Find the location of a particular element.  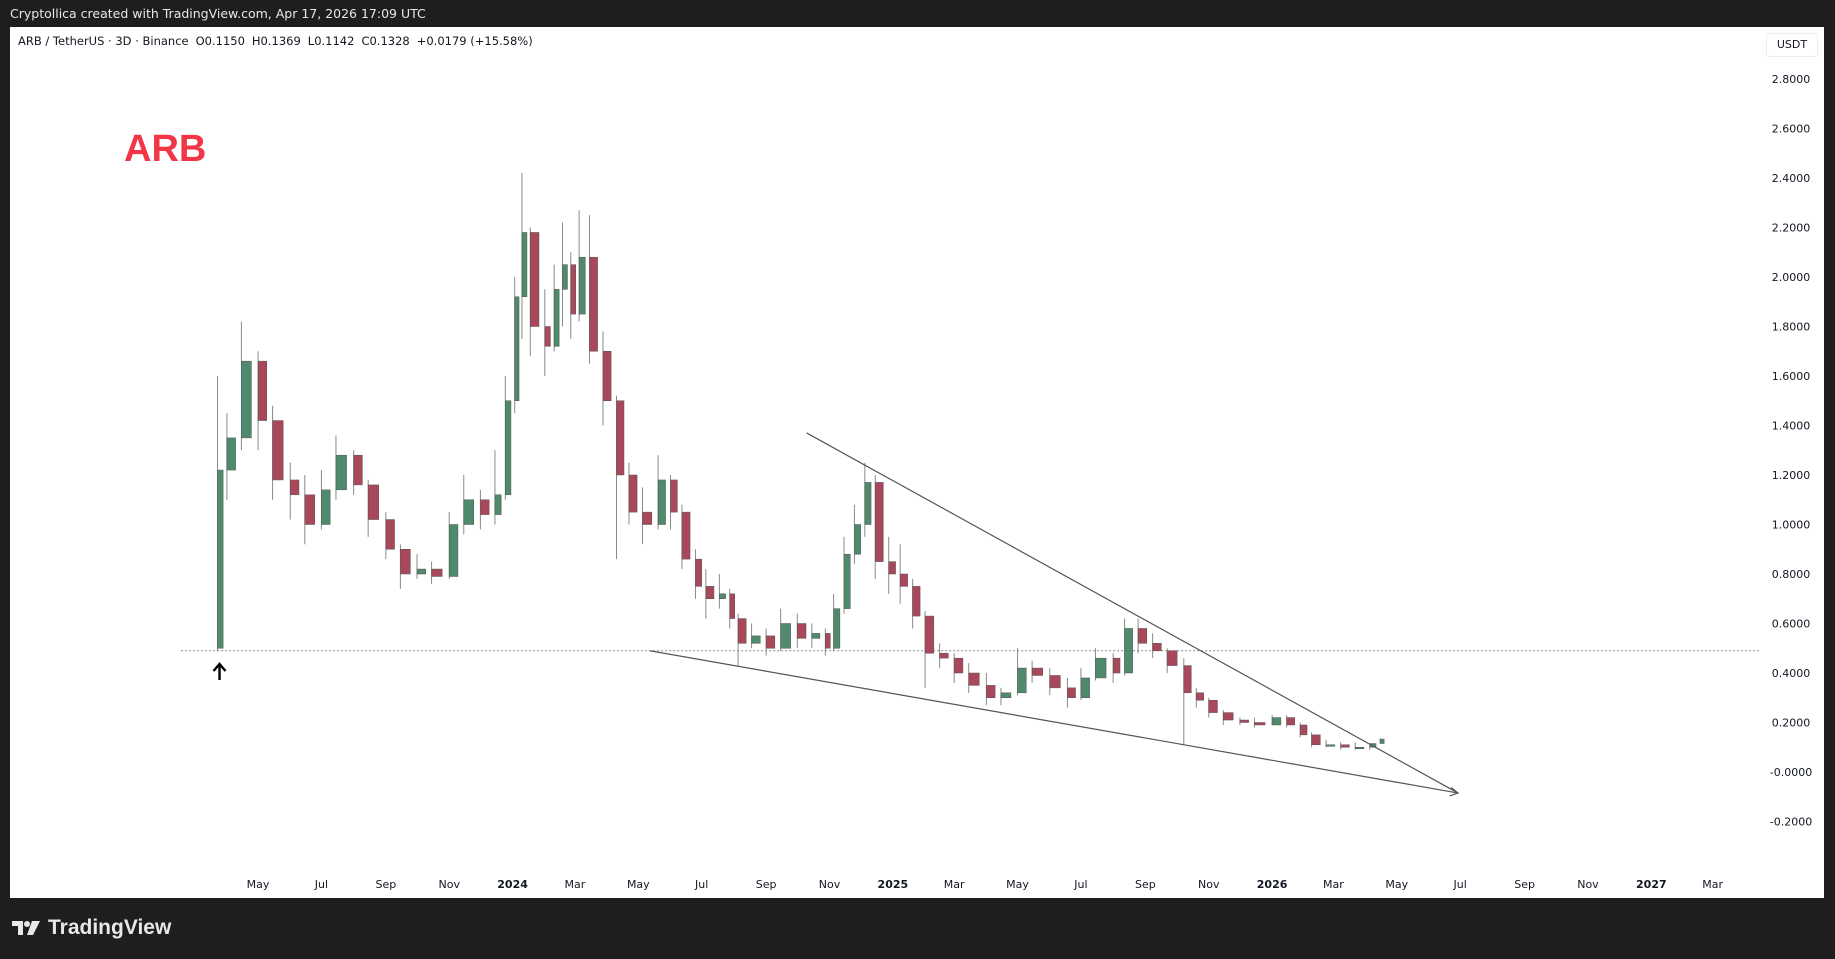

tradingview-logo: TradingView is located at coordinates (91, 928).